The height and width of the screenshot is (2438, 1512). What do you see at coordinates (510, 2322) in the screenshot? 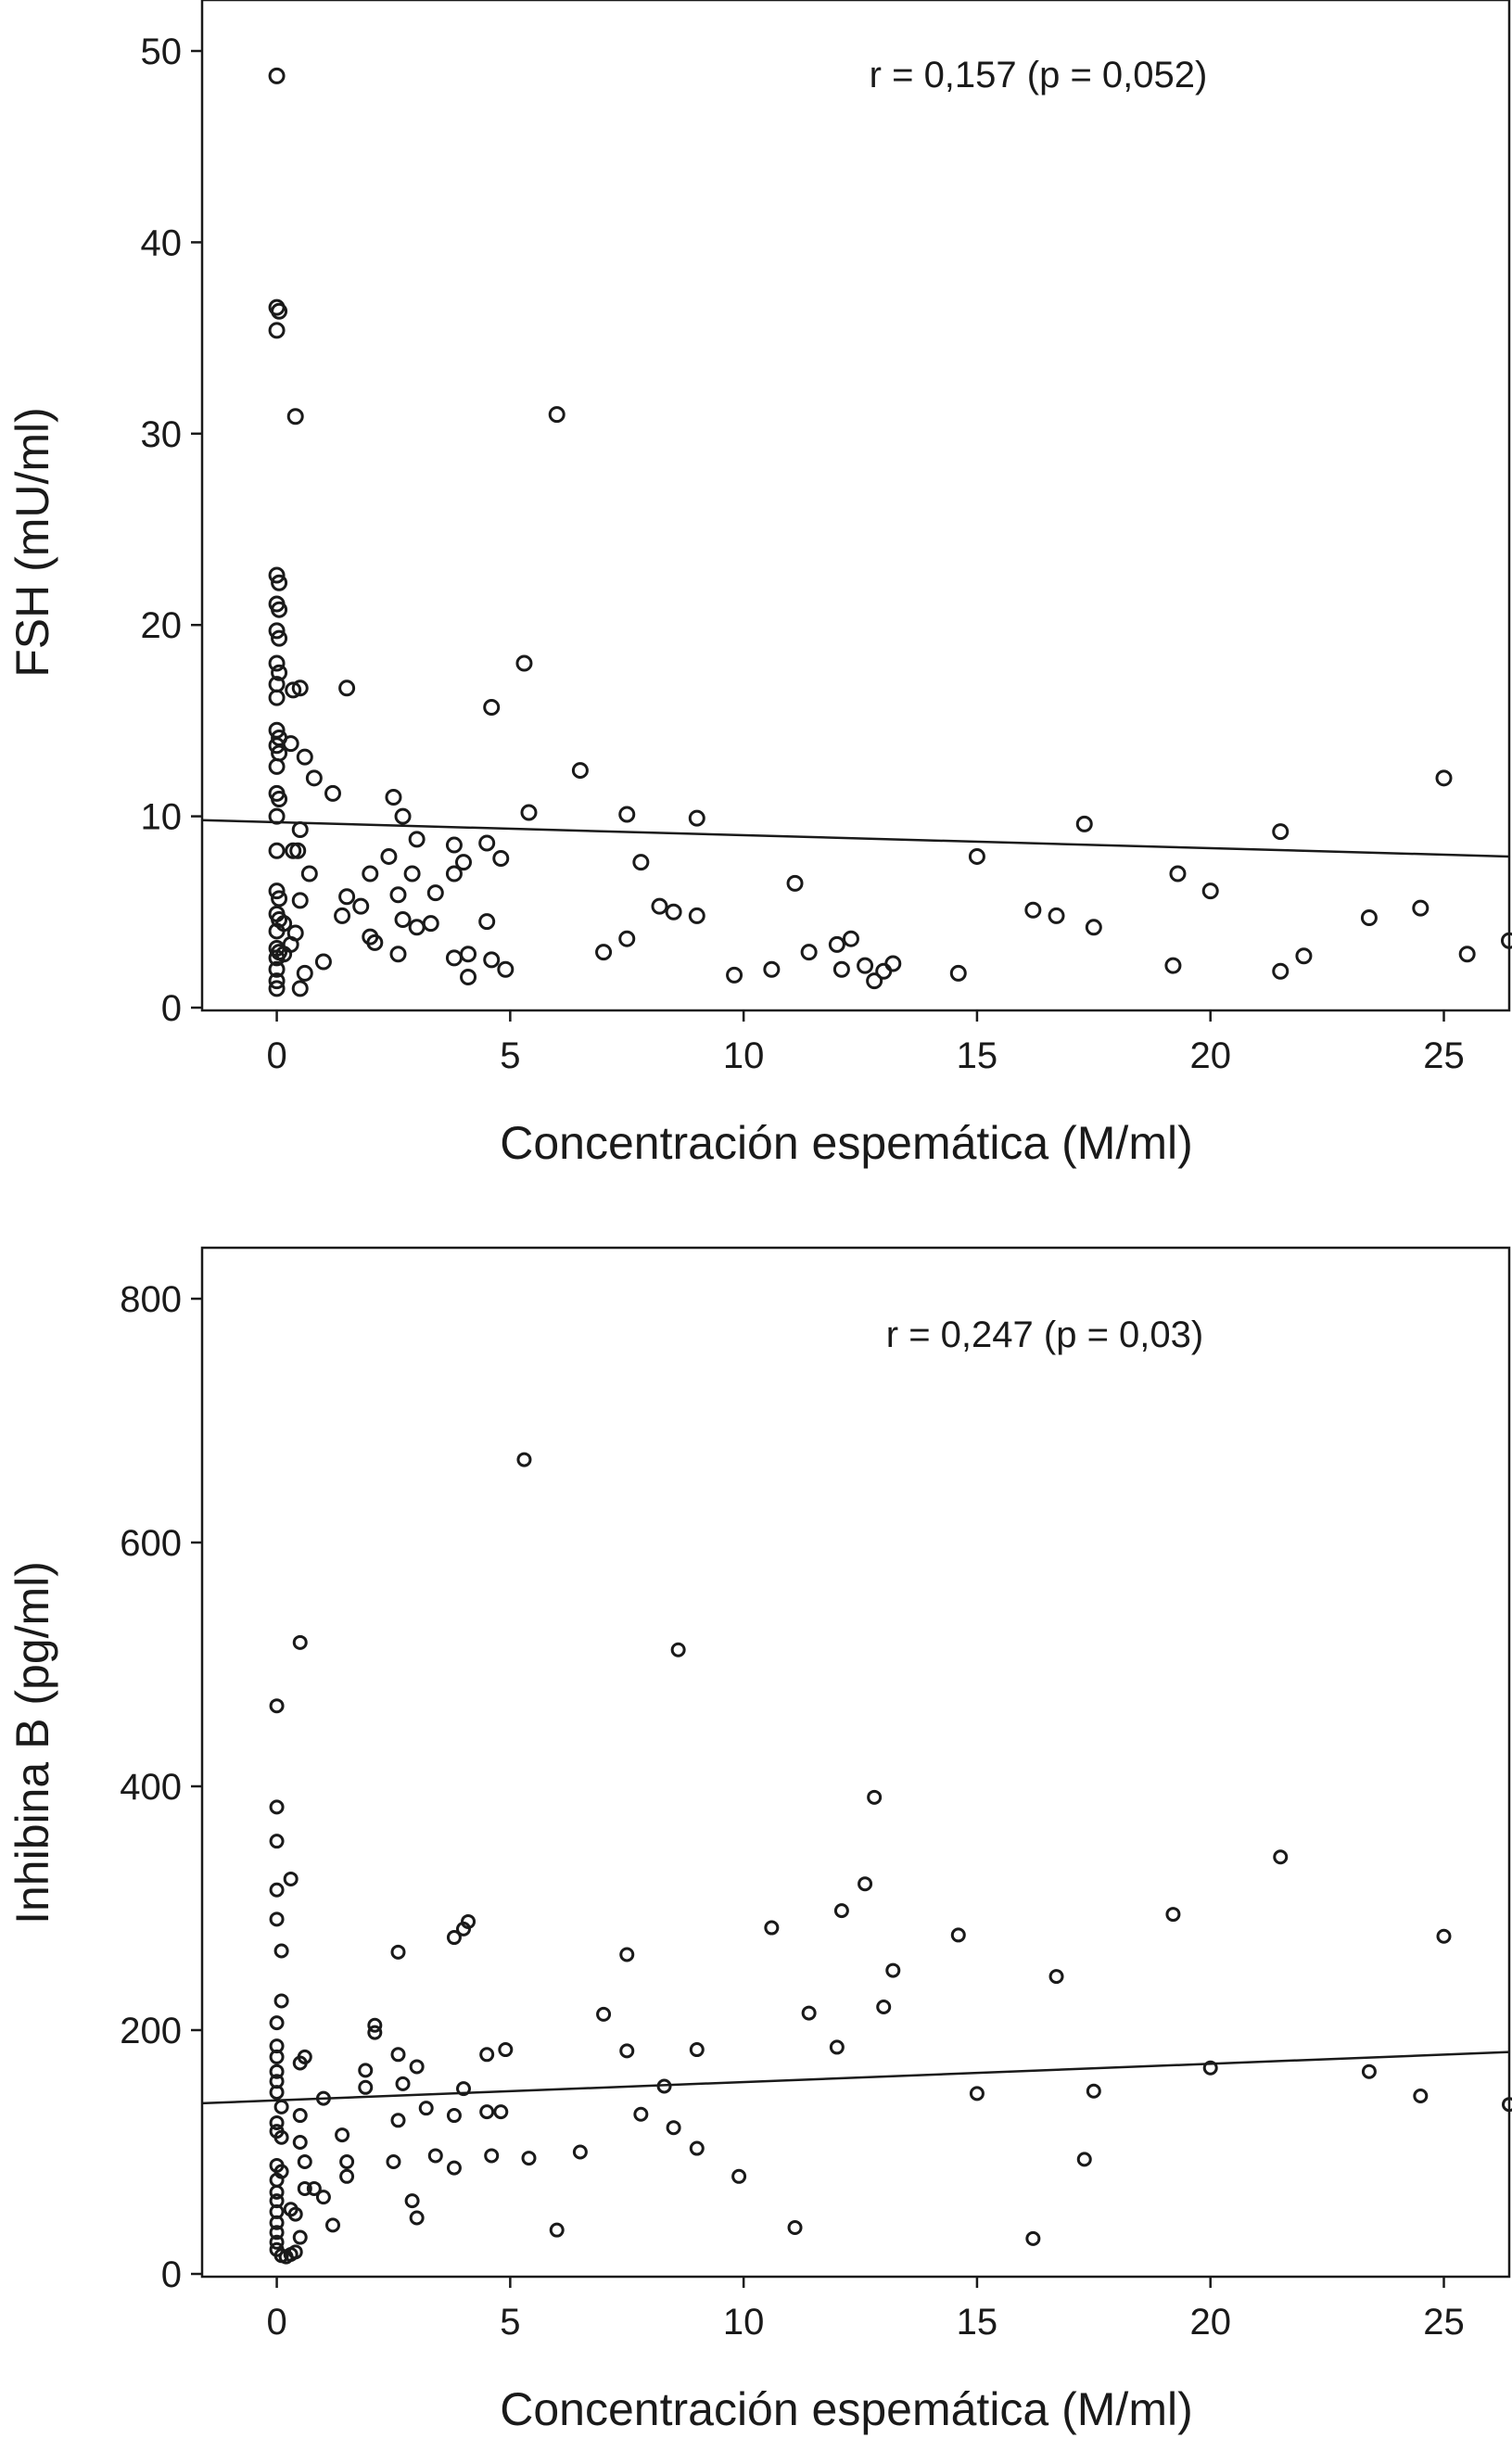
I see `inhibina-x-tick-label: 5` at bounding box center [510, 2322].